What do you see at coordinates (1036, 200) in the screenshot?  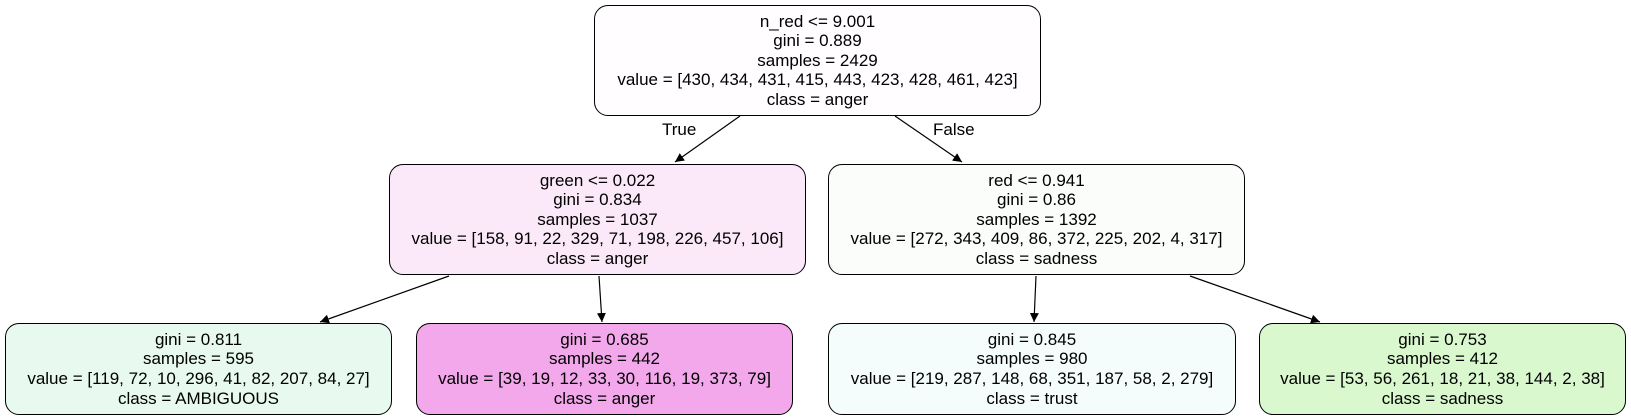 I see `node-gini: gini = 0.86` at bounding box center [1036, 200].